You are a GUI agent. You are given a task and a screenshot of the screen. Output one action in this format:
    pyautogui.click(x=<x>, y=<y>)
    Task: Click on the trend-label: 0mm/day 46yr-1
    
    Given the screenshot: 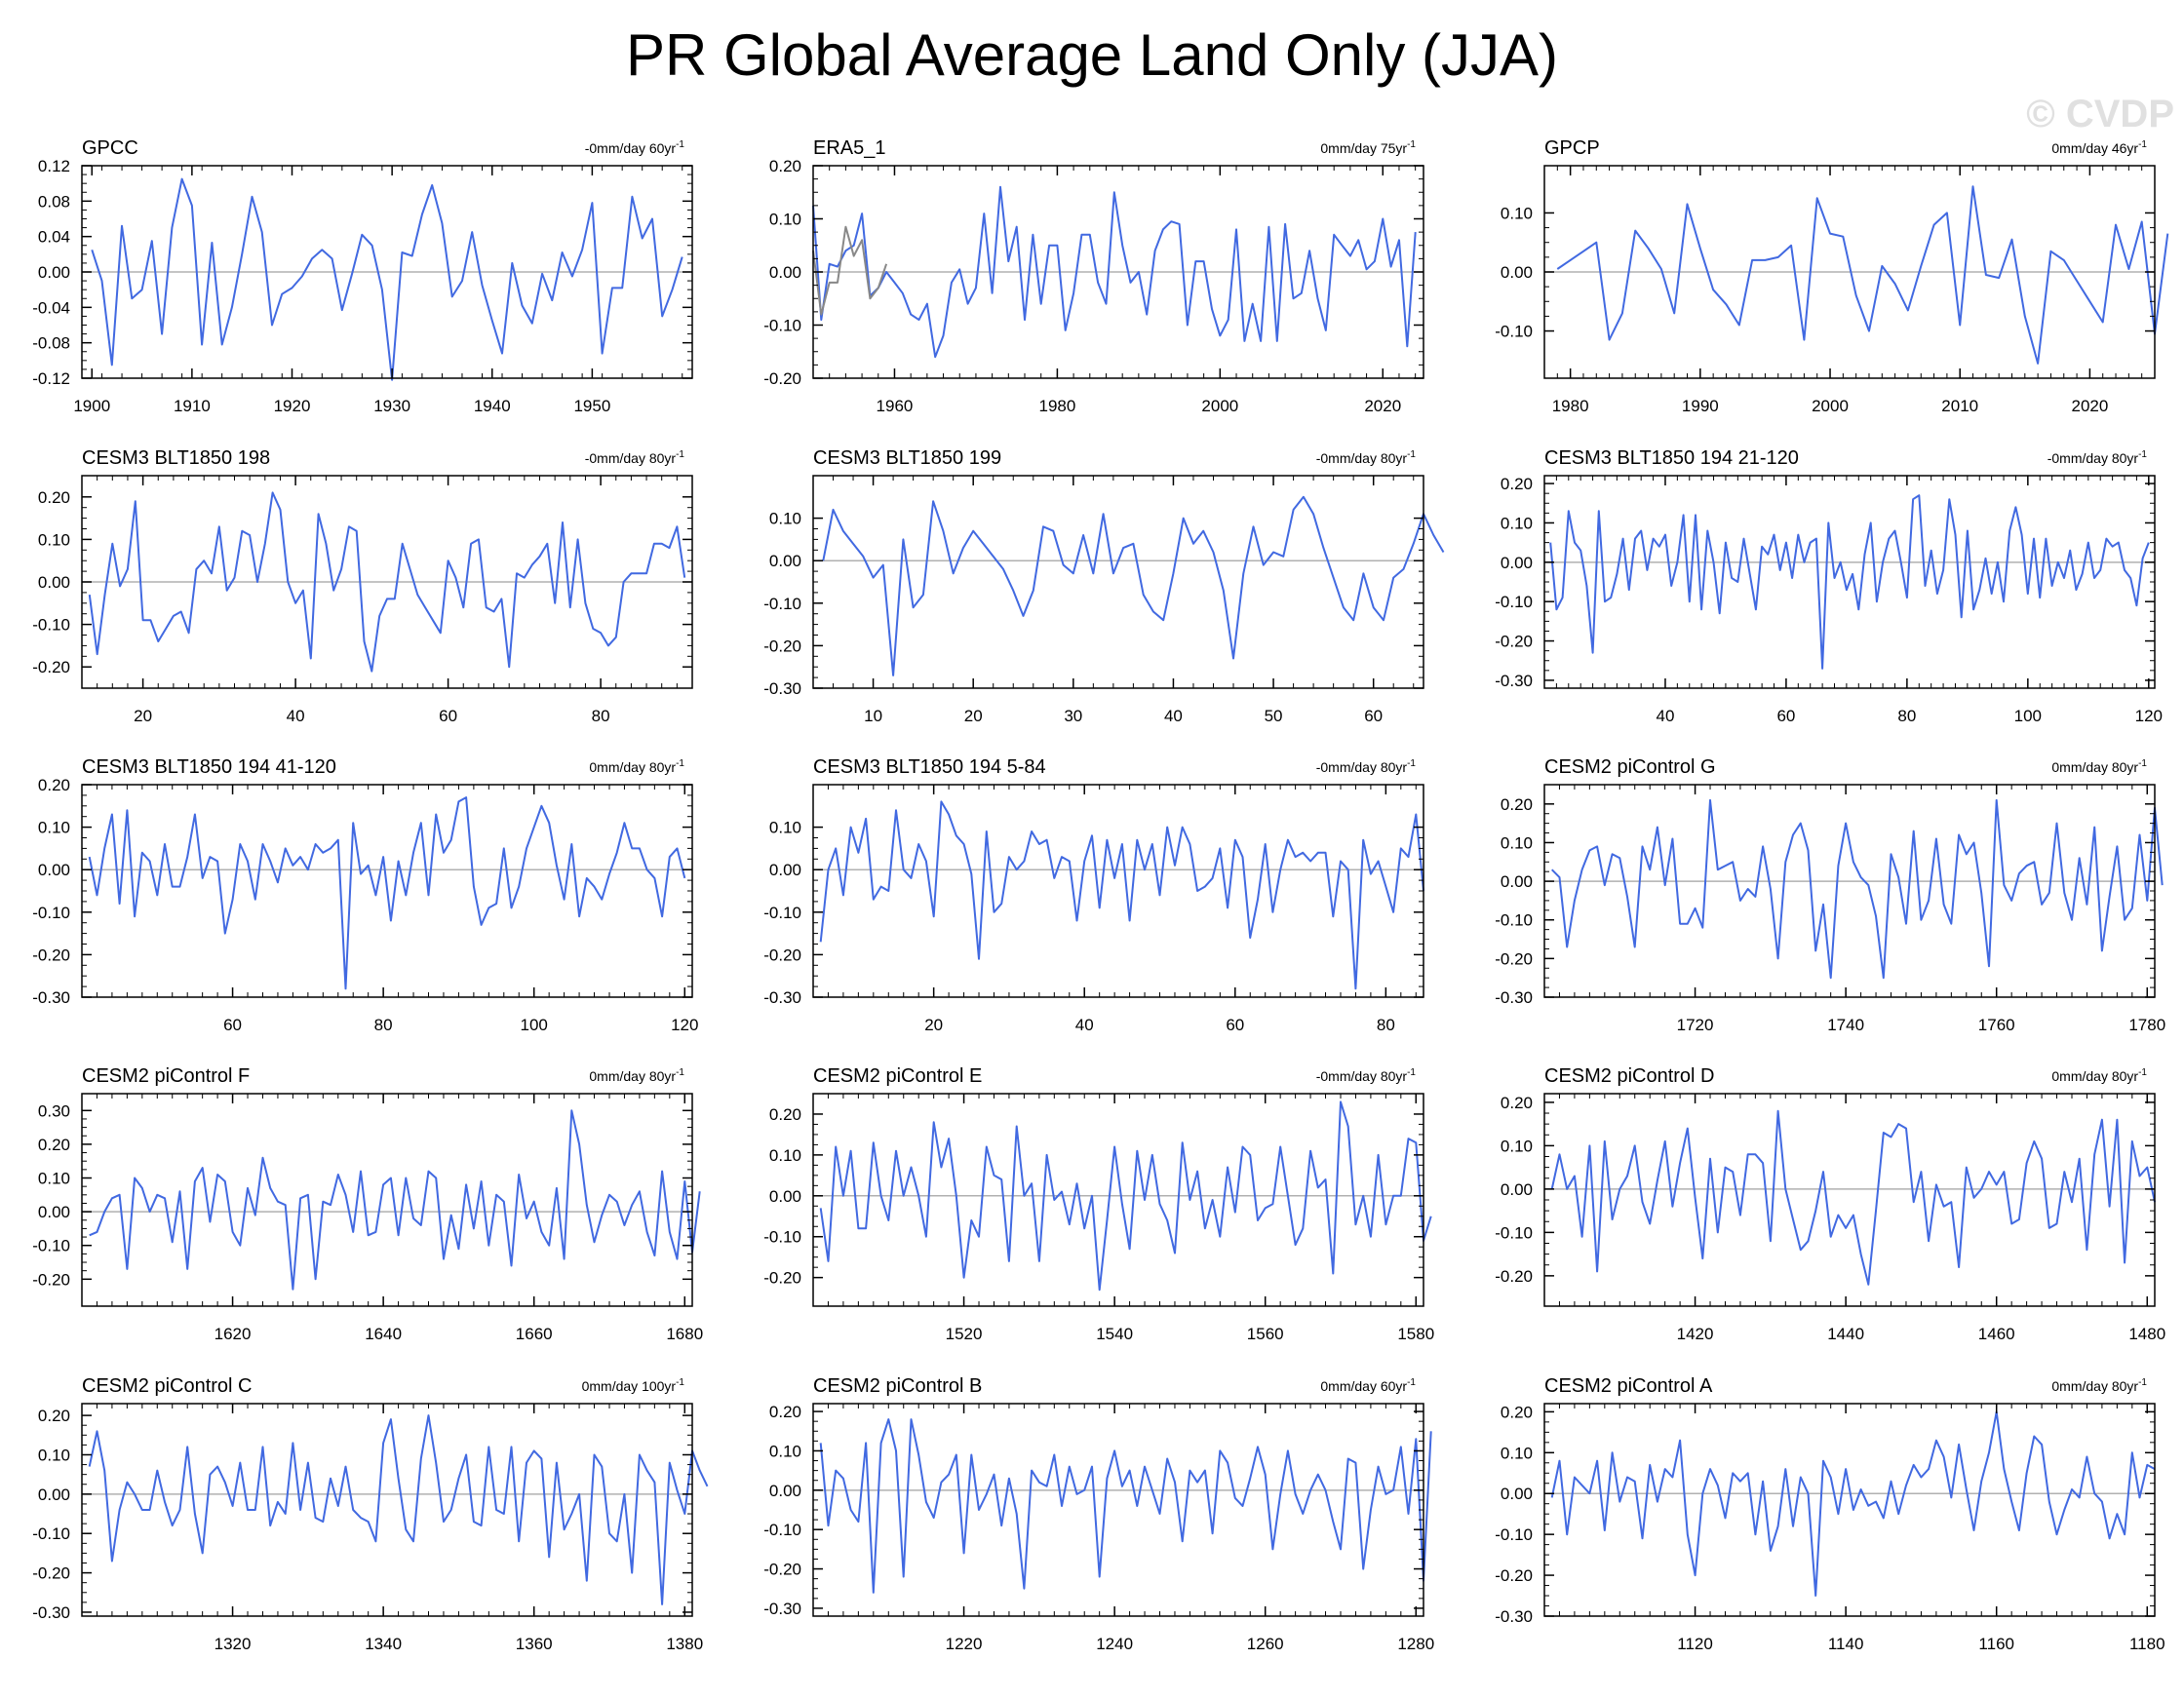 What is the action you would take?
    pyautogui.click(x=2099, y=147)
    